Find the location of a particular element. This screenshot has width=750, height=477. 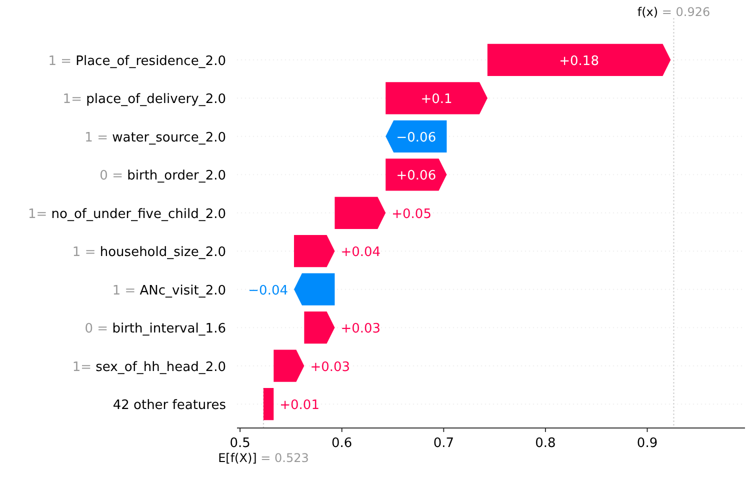

data-label: −0.04 is located at coordinates (268, 290).